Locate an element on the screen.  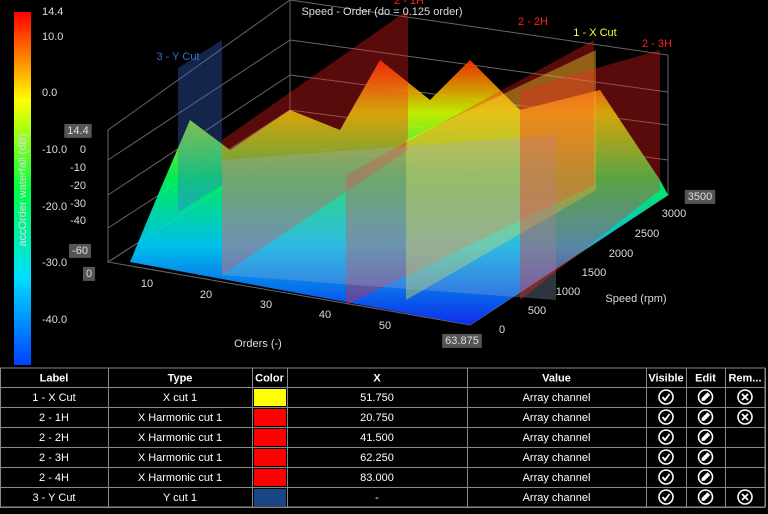
order-tick: 63.875 is located at coordinates (462, 341).